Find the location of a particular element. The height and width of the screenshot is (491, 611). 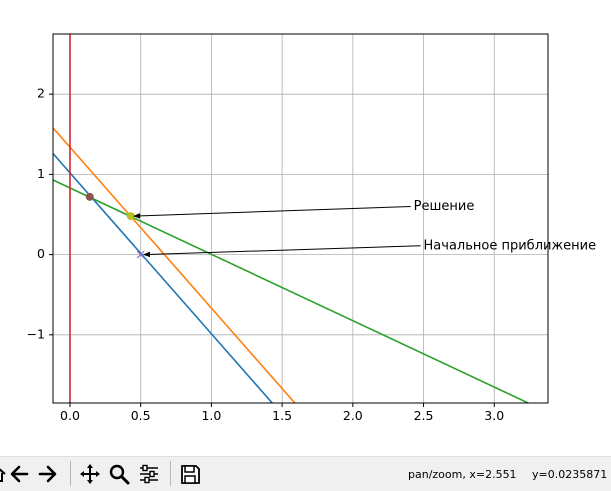

x-tick-label: 2.5 is located at coordinates (424, 415).